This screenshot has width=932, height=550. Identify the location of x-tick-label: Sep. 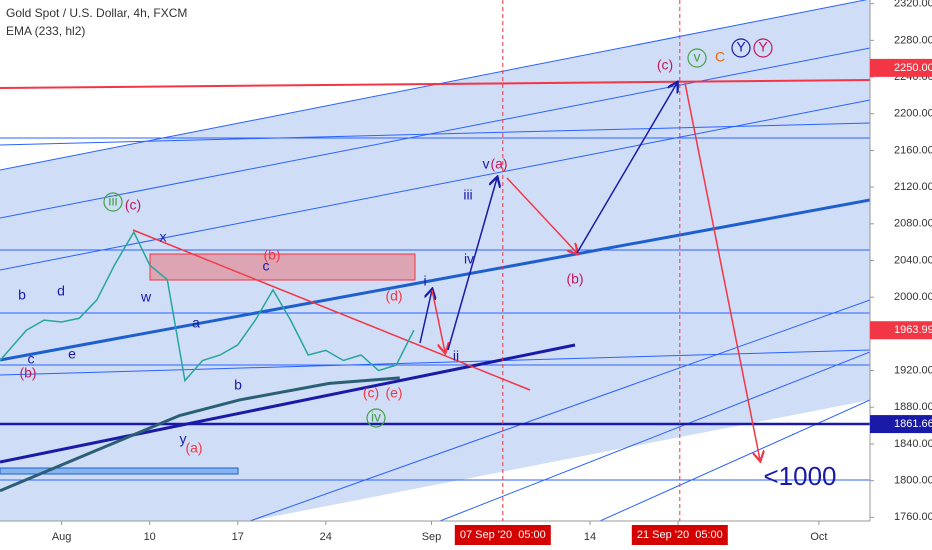
(432, 537).